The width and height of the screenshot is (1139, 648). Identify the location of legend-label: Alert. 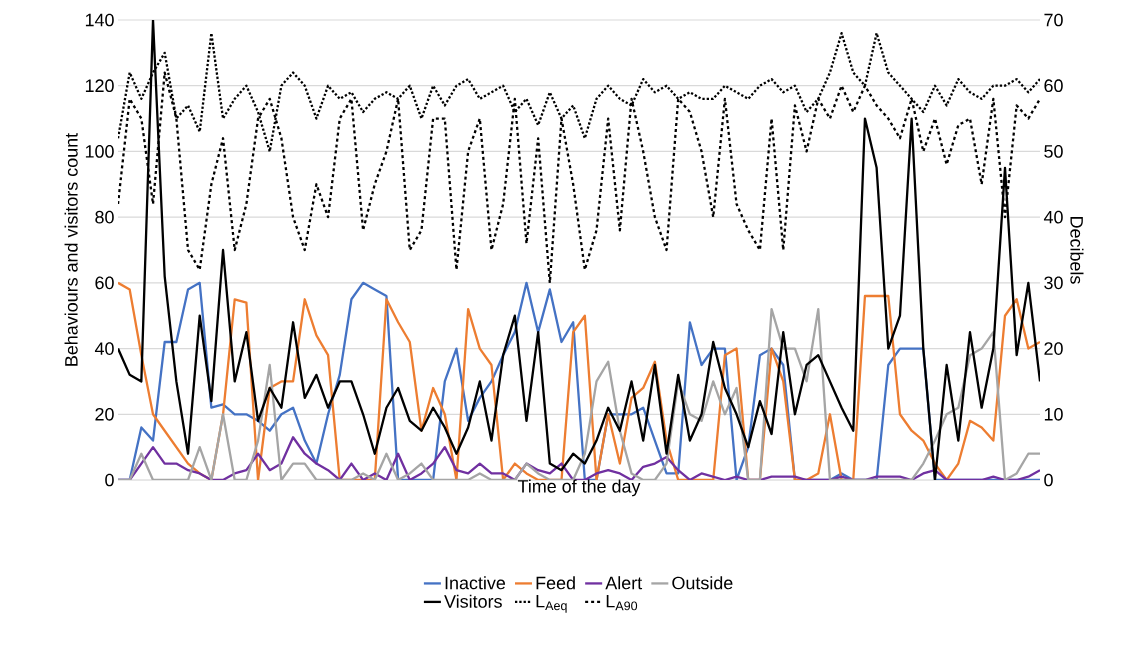
(624, 583).